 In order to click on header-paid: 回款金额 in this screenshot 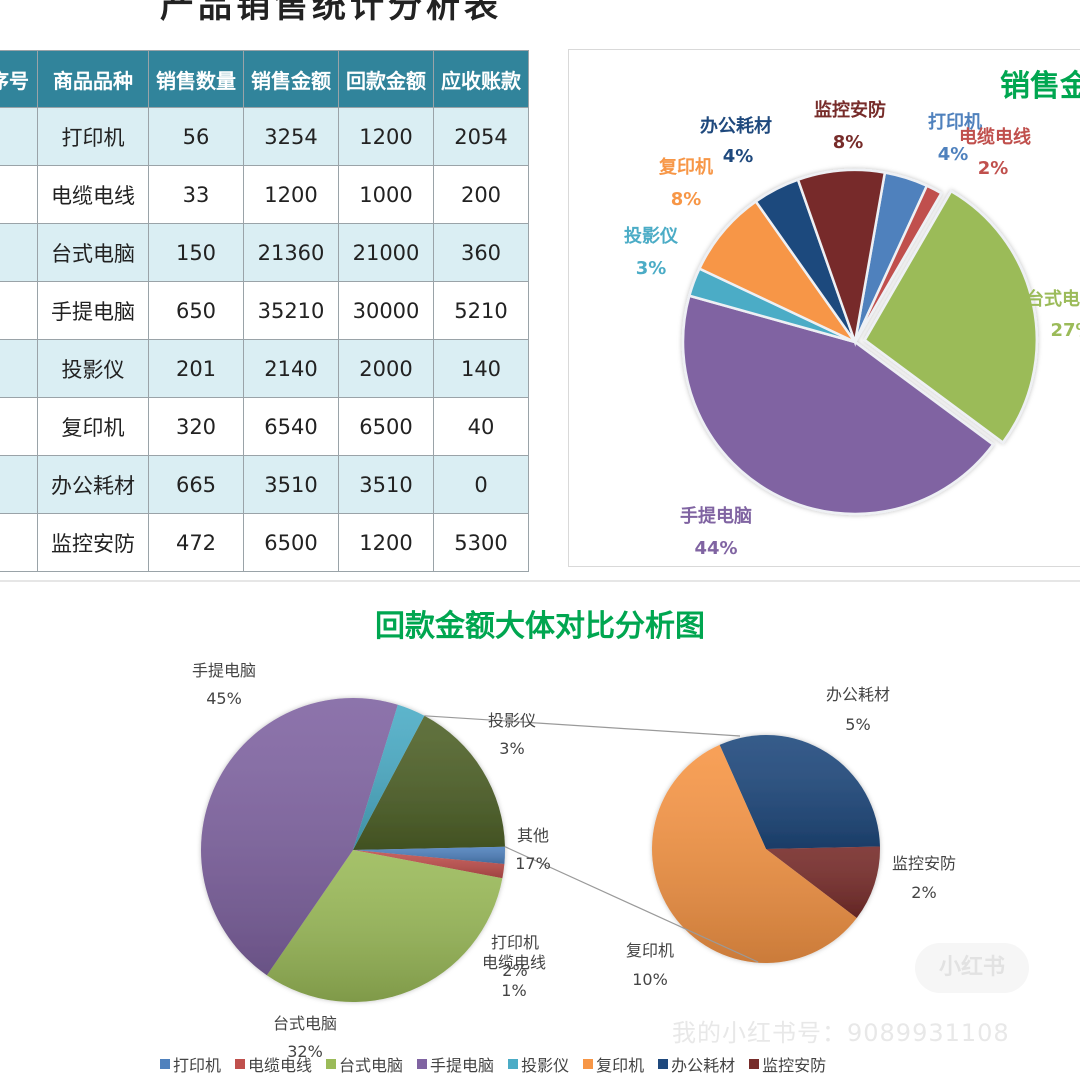, I will do `click(386, 79)`.